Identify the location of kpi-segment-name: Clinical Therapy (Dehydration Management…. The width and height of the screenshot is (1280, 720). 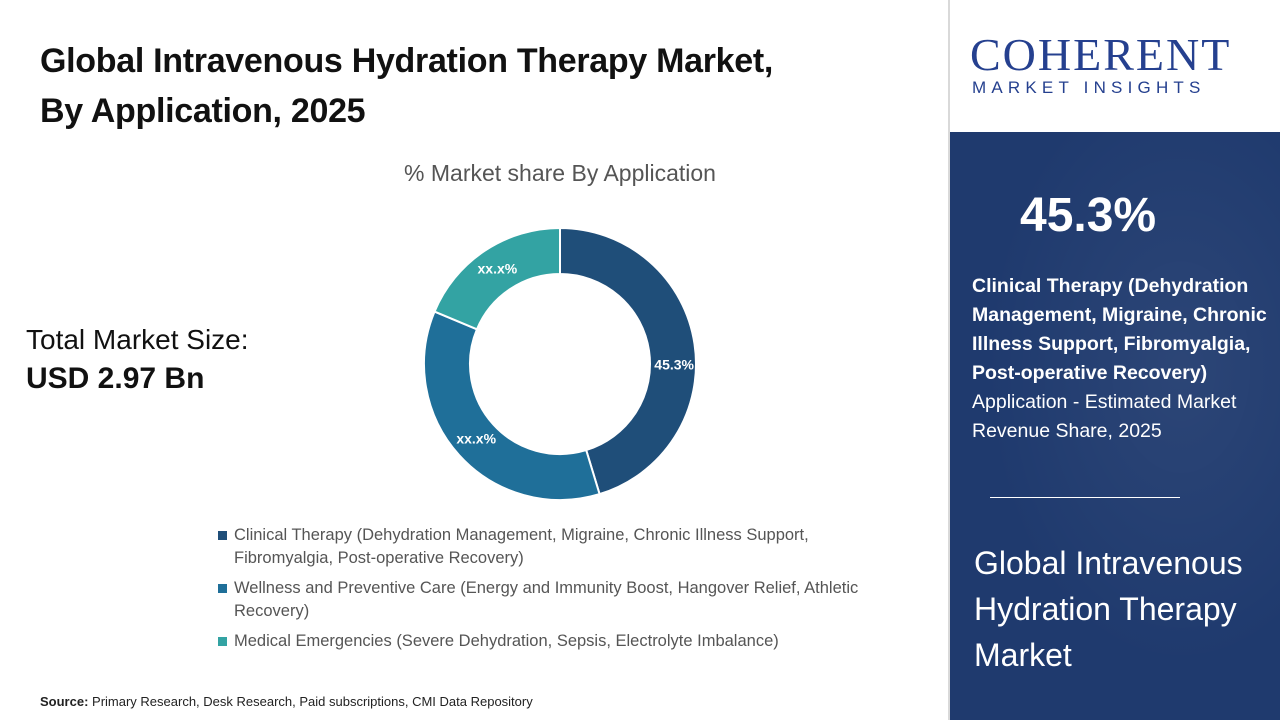
(1119, 329).